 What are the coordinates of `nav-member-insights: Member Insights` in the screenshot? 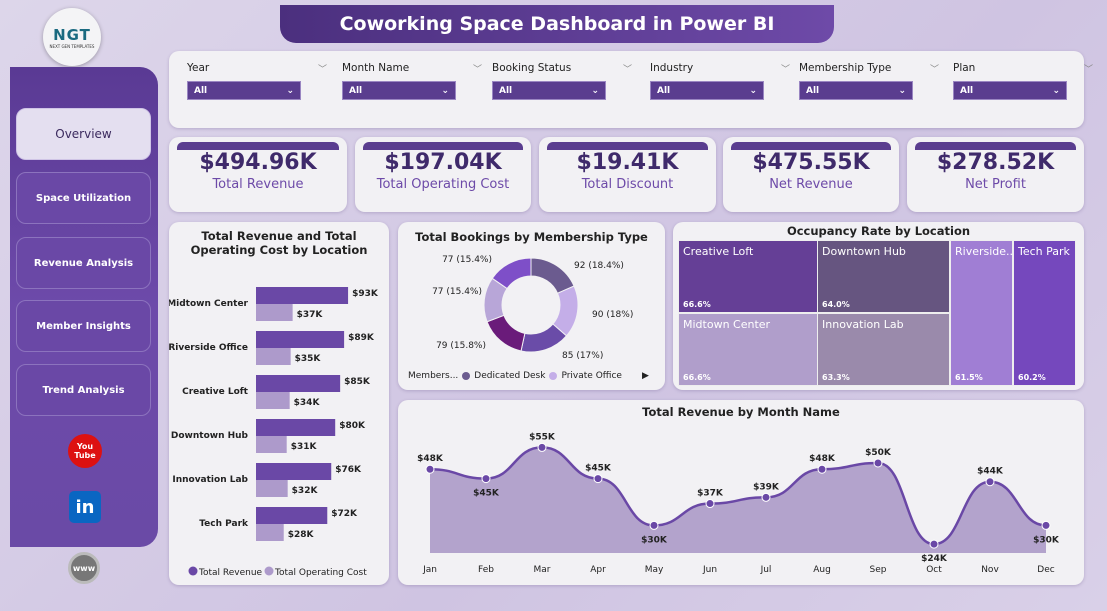 It's located at (83, 326).